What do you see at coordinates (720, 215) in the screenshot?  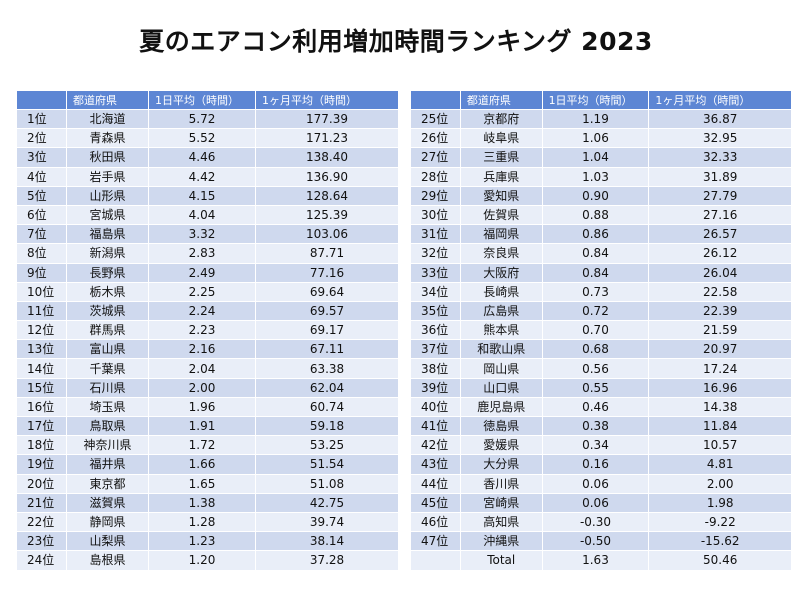 I see `monthly-avg-cell: 27.16` at bounding box center [720, 215].